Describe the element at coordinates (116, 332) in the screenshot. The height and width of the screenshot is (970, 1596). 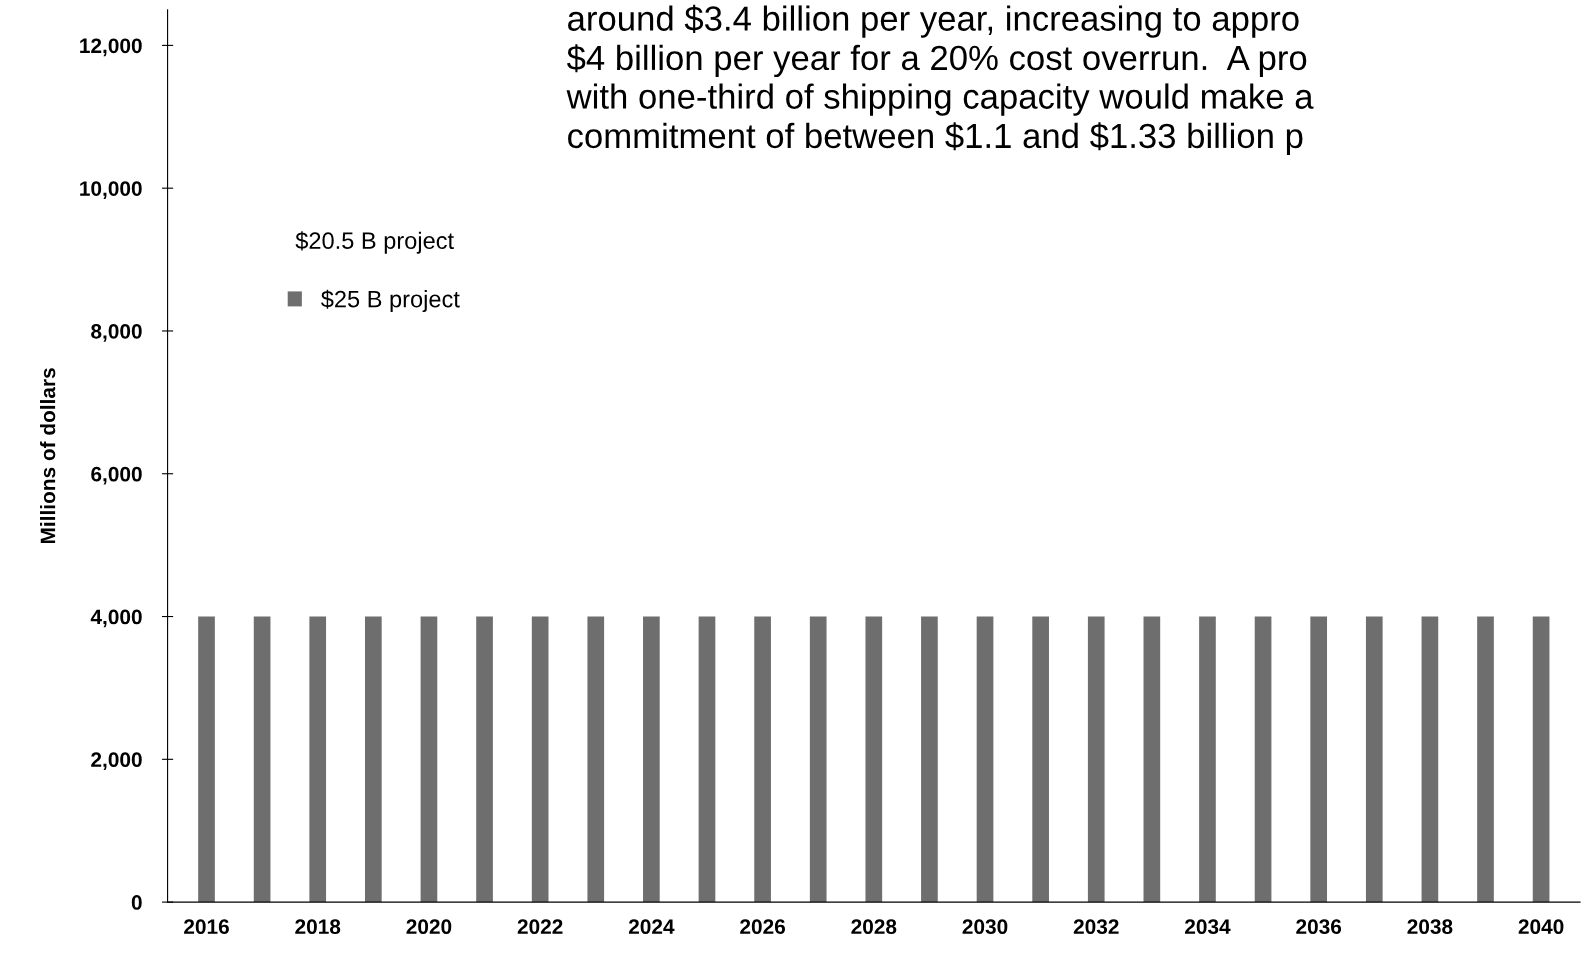
I see `y-tick-label: 8,000` at that location.